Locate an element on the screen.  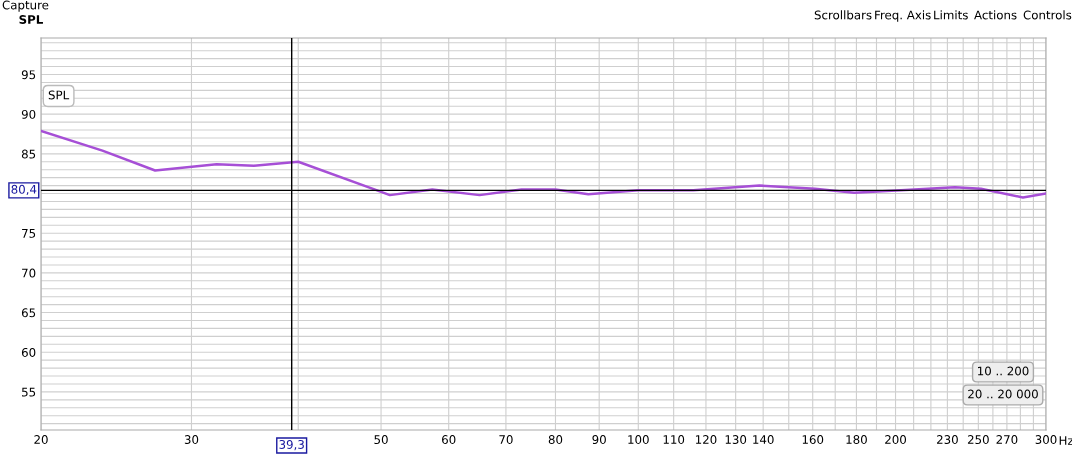
x-tick-label: 180 is located at coordinates (856, 439).